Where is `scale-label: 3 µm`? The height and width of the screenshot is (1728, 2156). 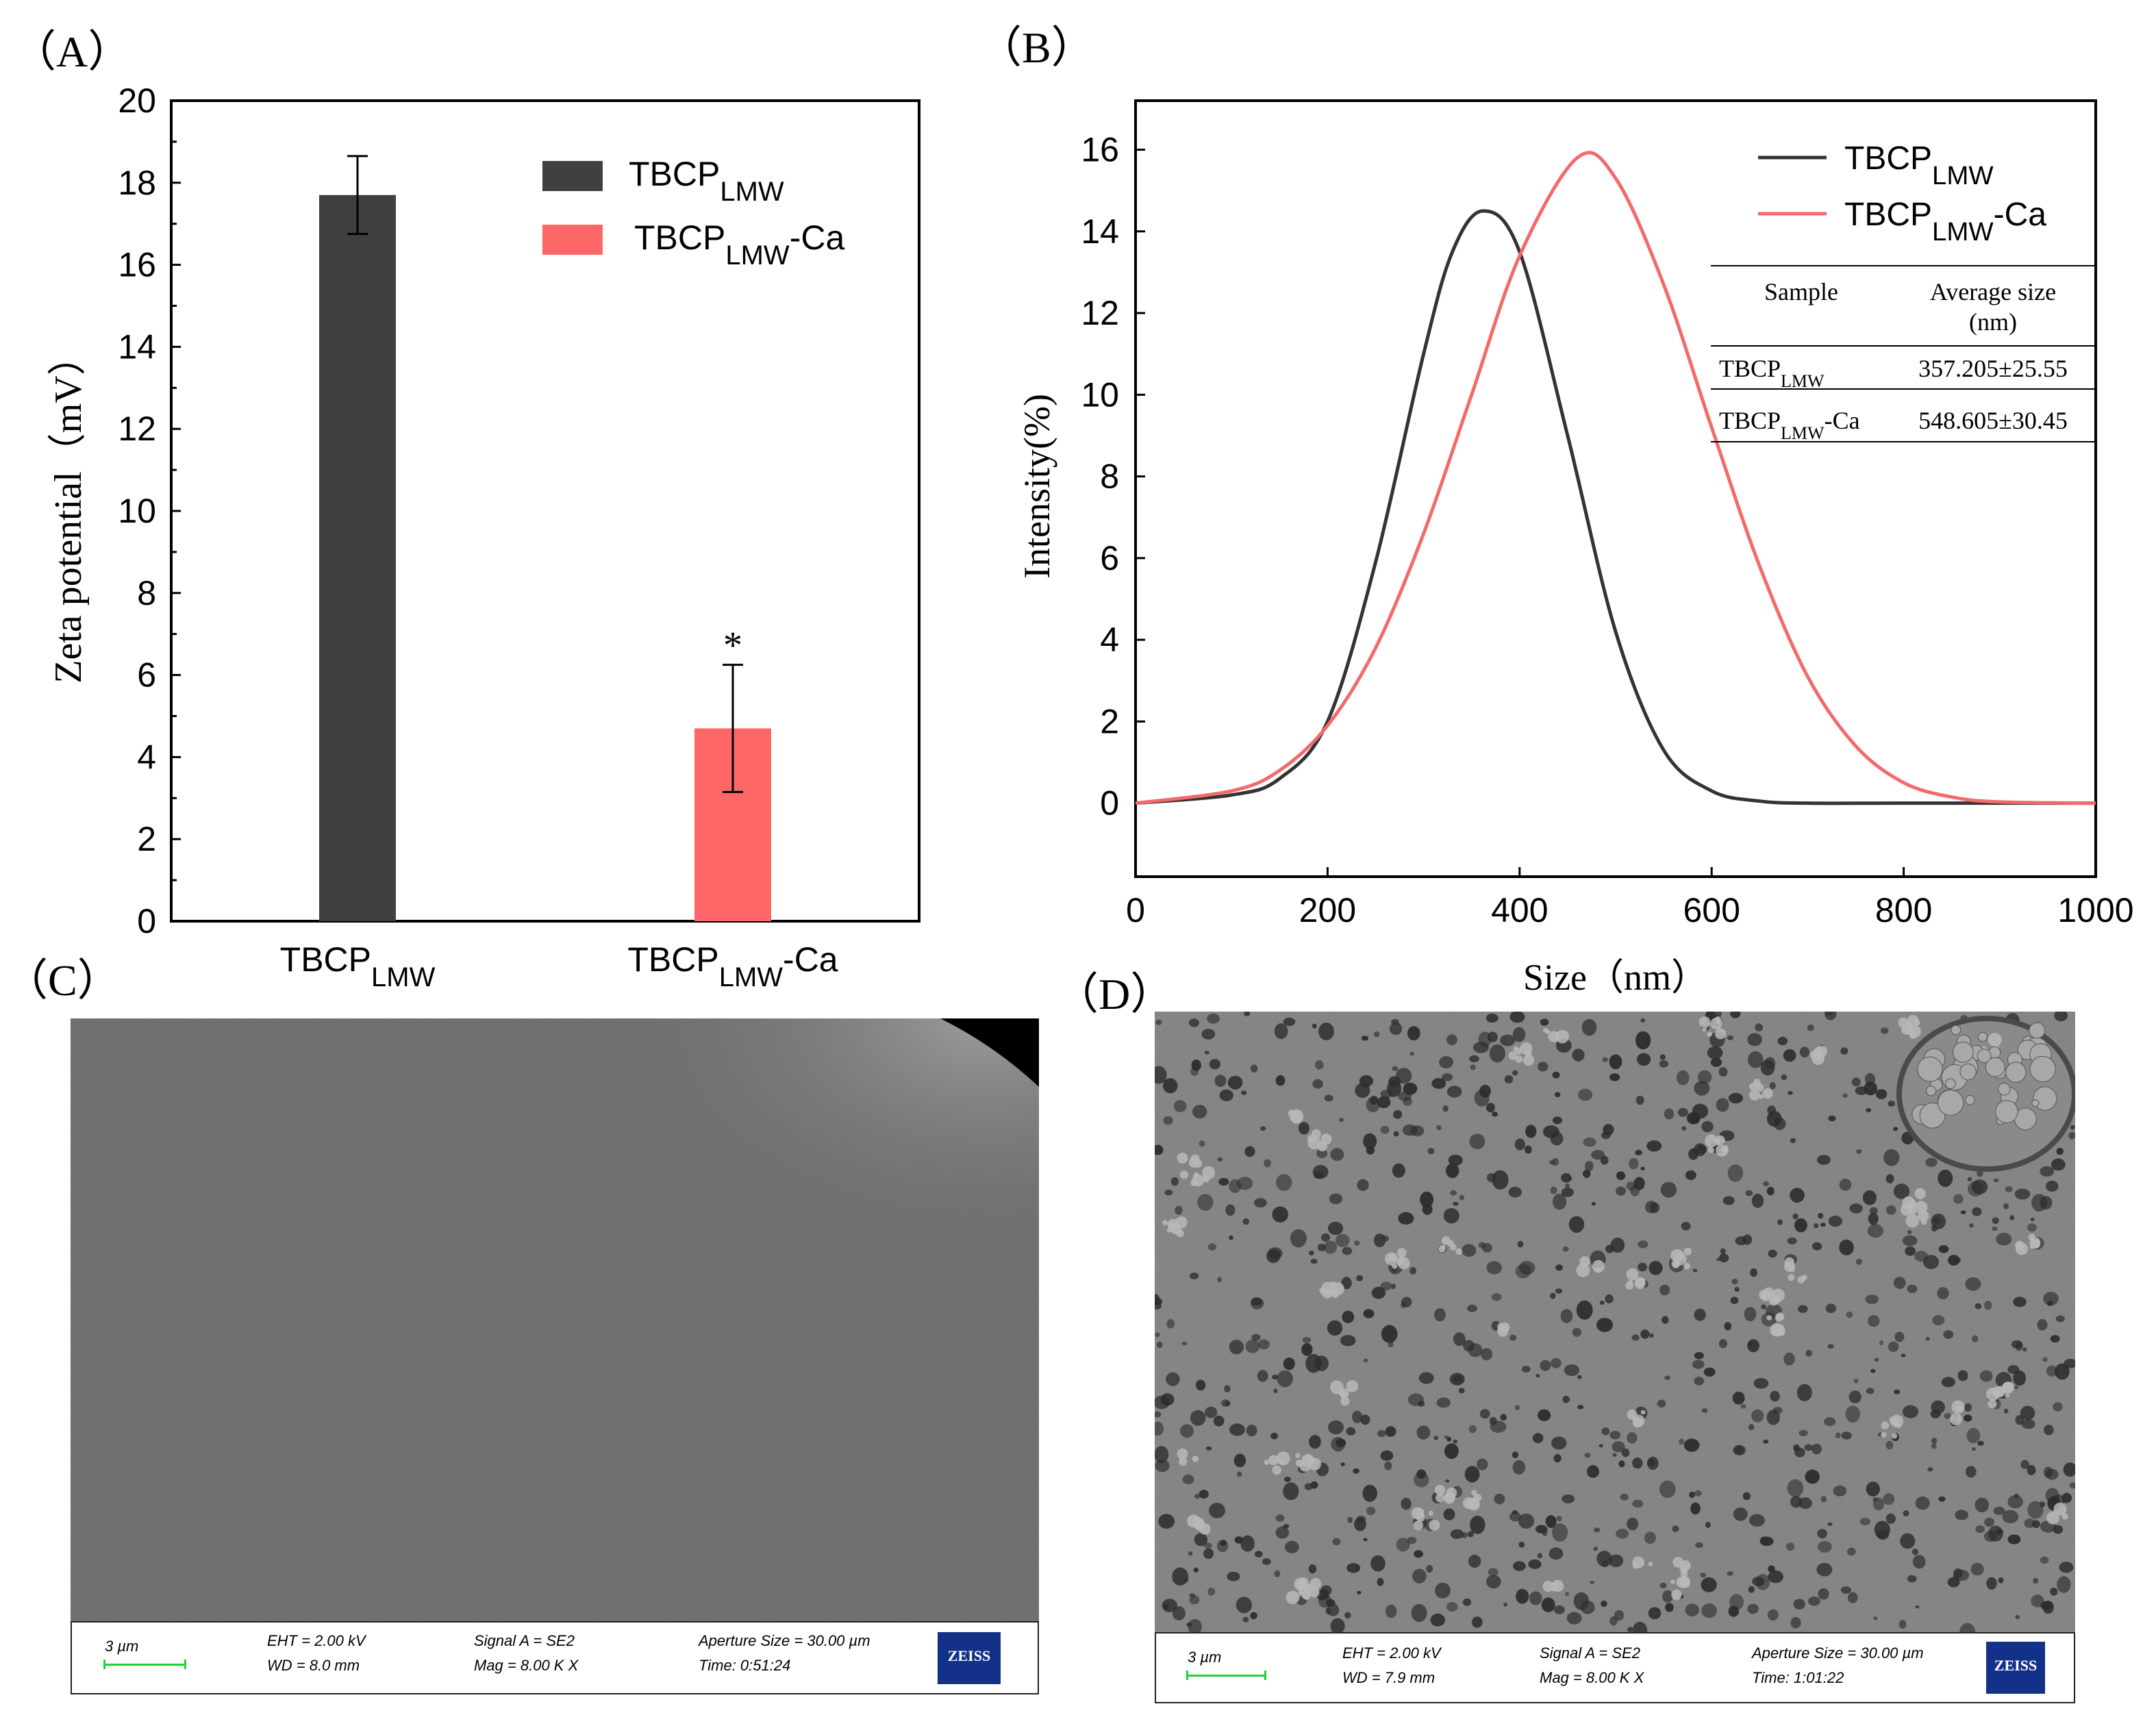 scale-label: 3 µm is located at coordinates (122, 1646).